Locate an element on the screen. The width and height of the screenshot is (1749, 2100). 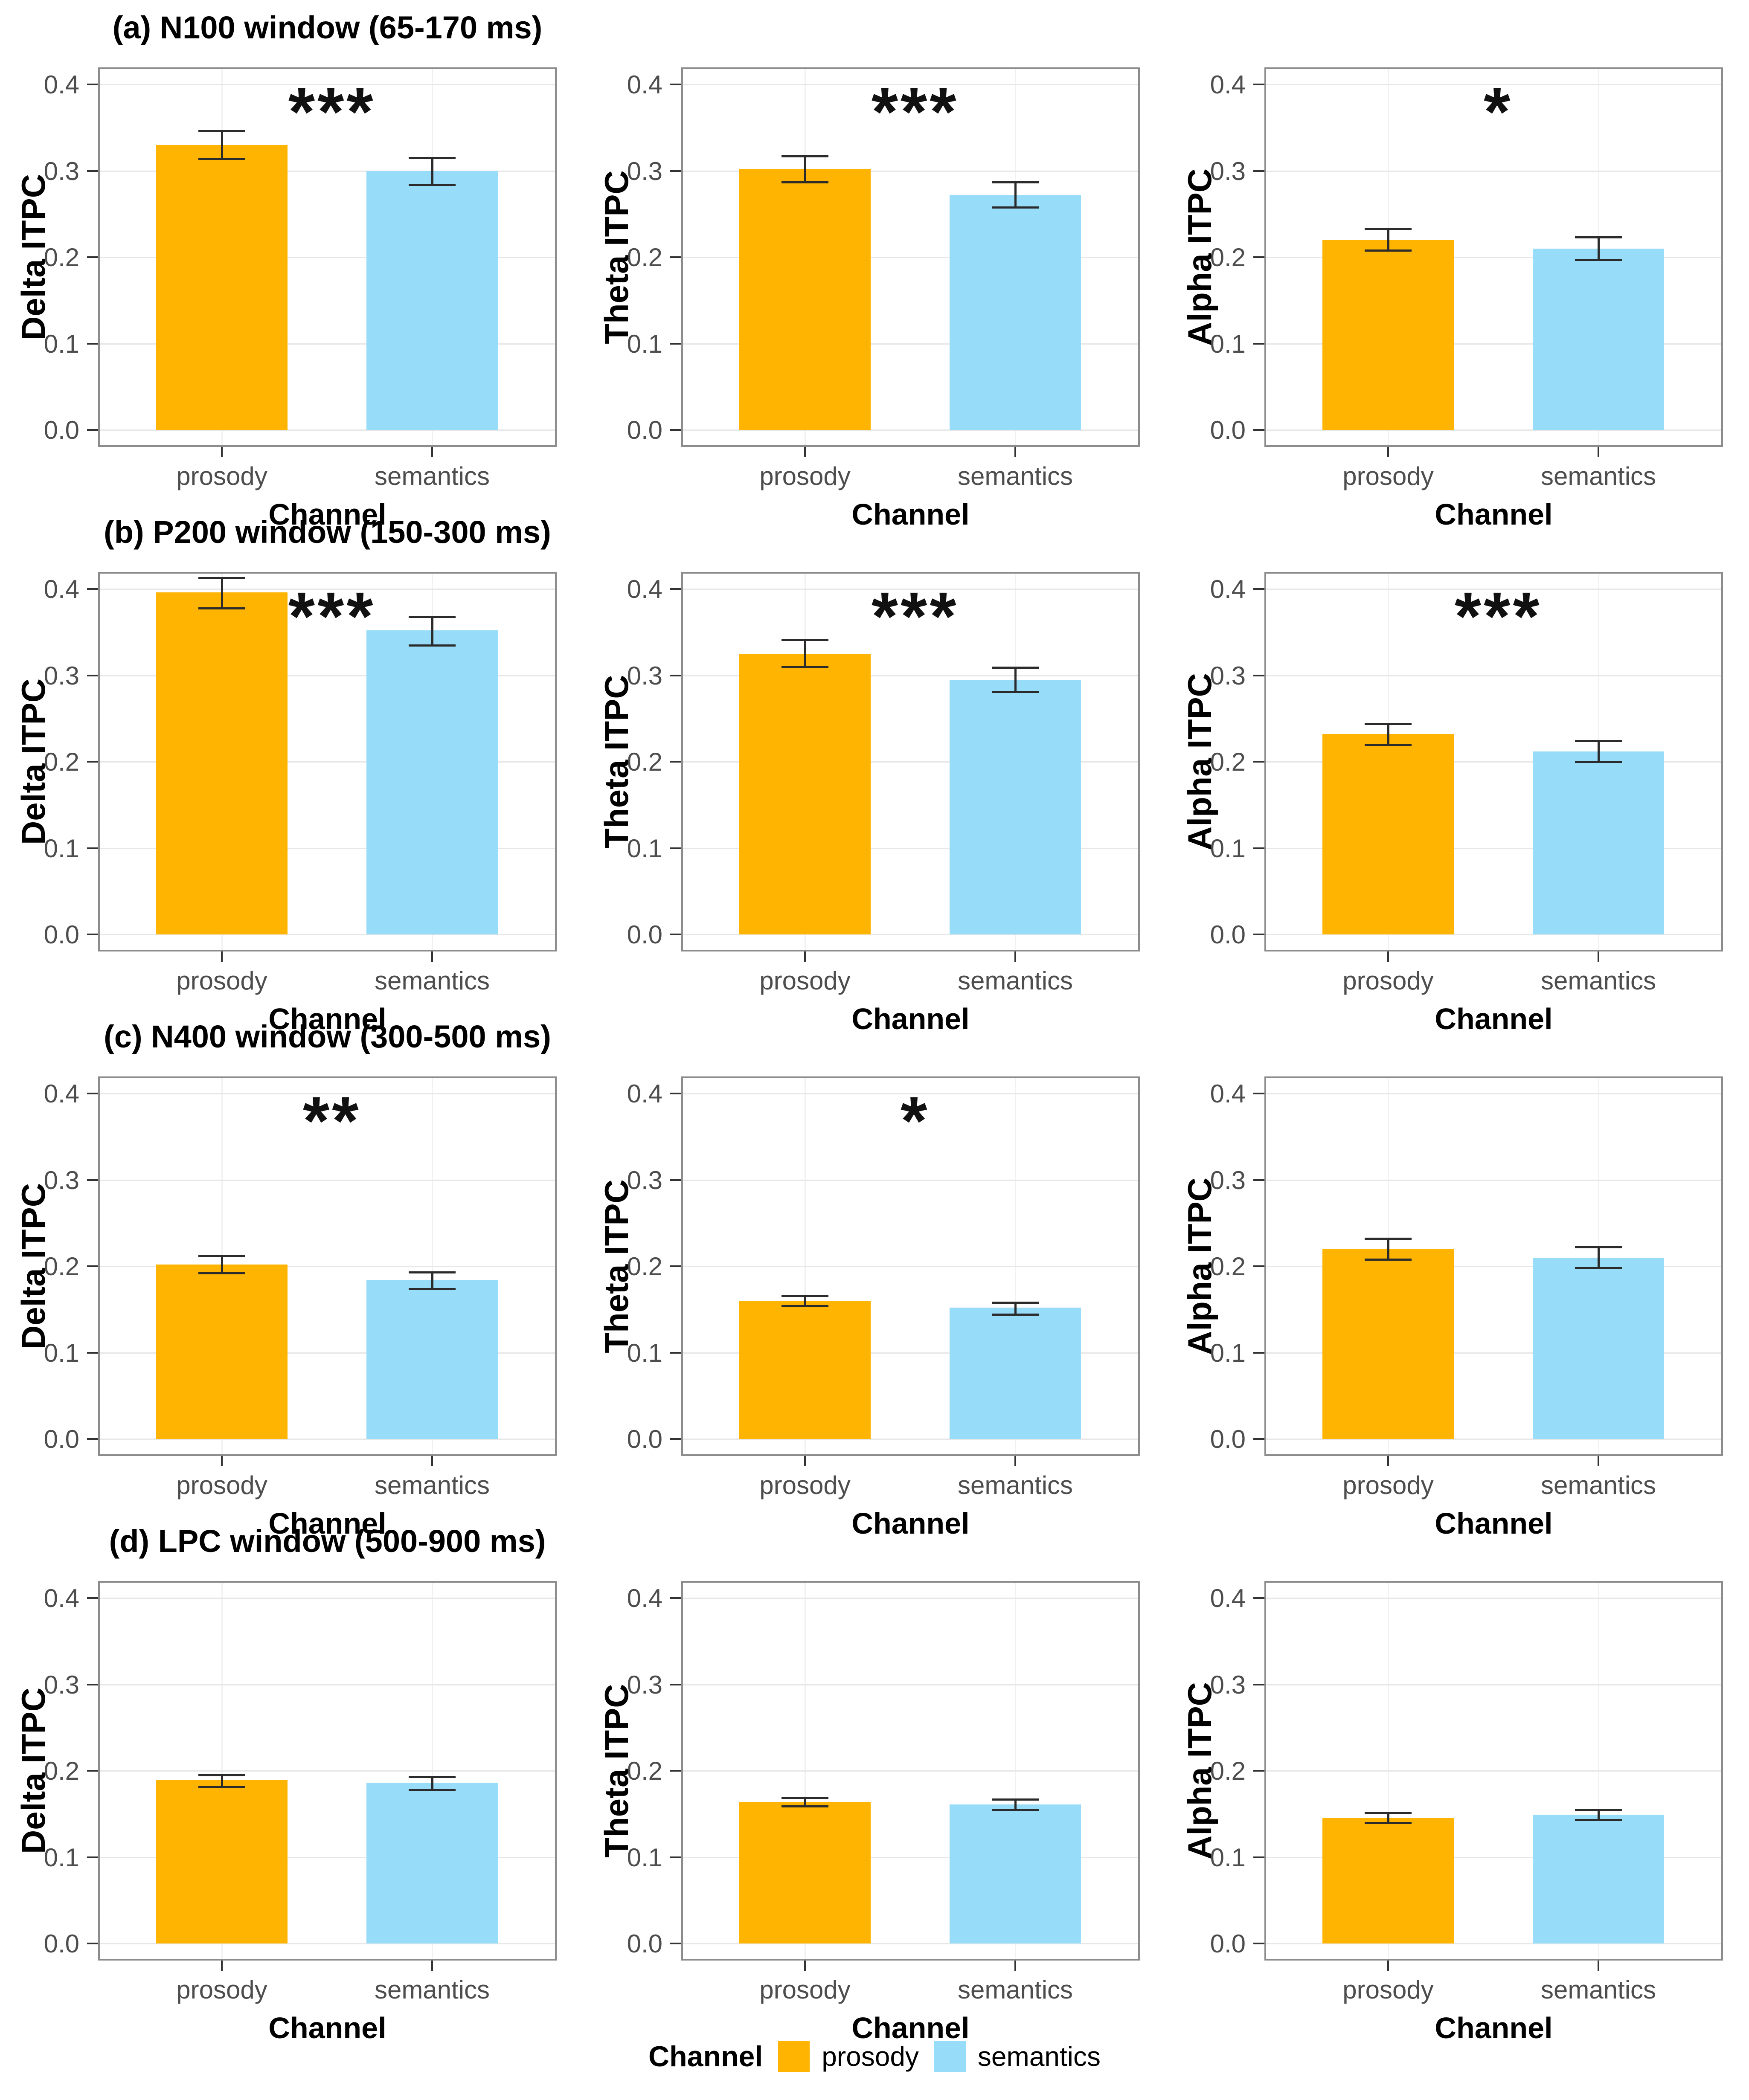
prosody-swatch-icon is located at coordinates (794, 2056).